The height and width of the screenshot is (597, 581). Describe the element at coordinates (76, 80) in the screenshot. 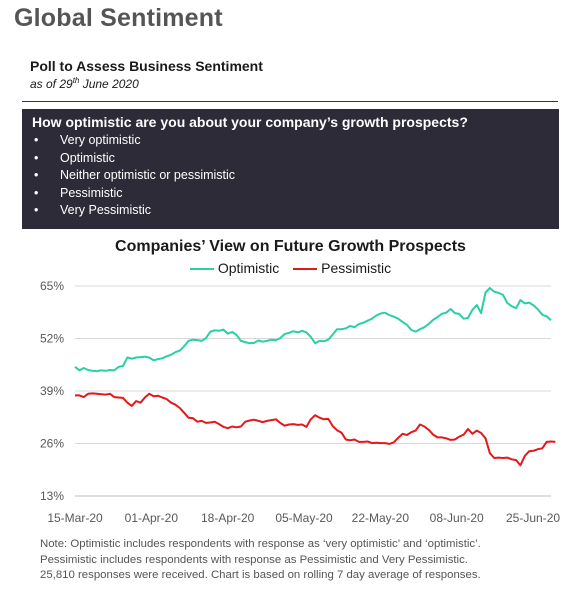

I see `poll-date-sup: th` at that location.